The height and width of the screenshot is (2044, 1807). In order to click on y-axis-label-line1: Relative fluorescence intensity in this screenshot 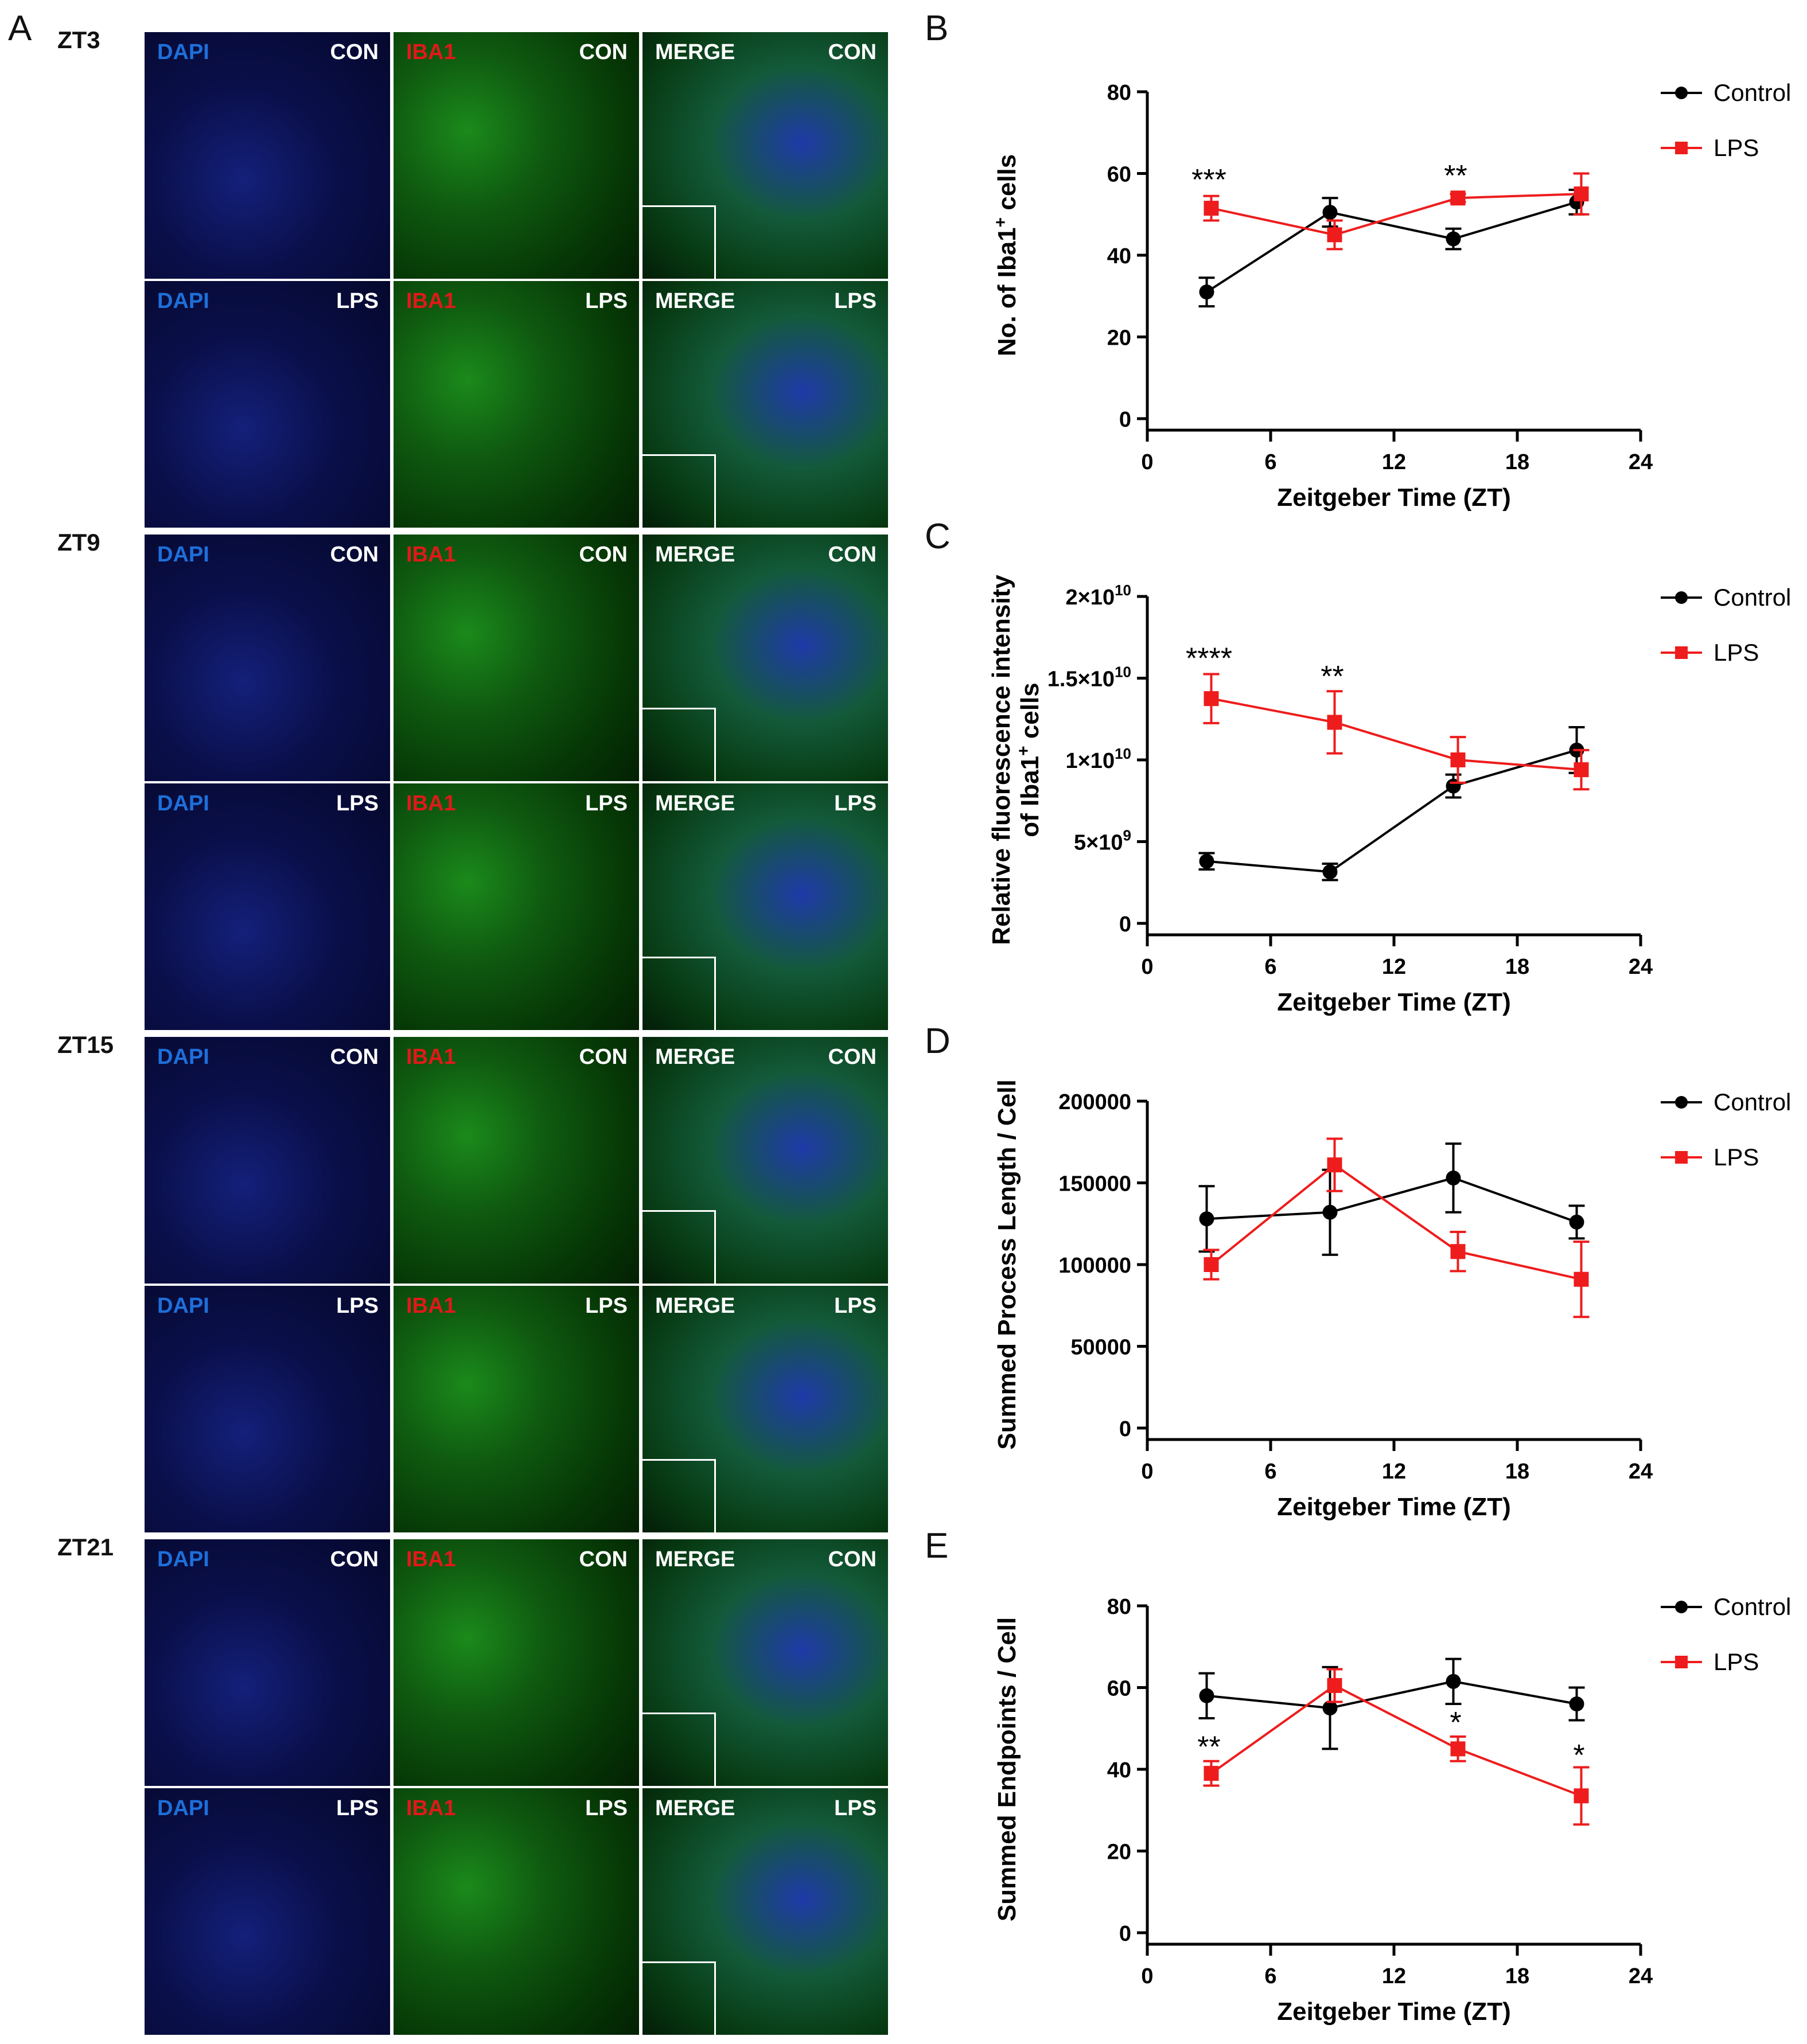, I will do `click(1001, 760)`.